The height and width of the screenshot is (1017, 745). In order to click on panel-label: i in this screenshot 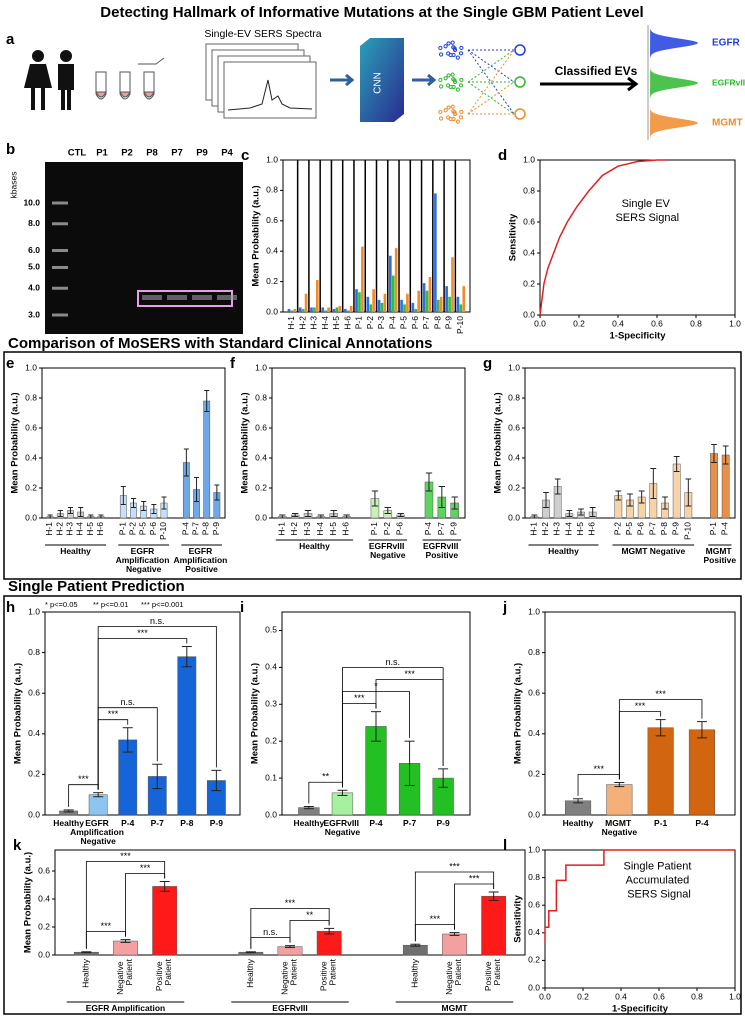, I will do `click(242, 607)`.